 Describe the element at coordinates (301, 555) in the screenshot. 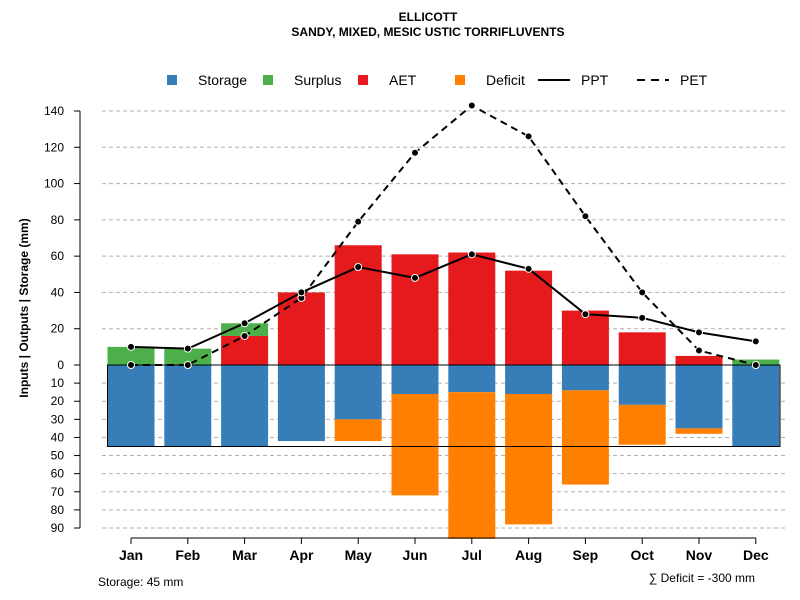

I see `x-tick-label: Apr` at that location.